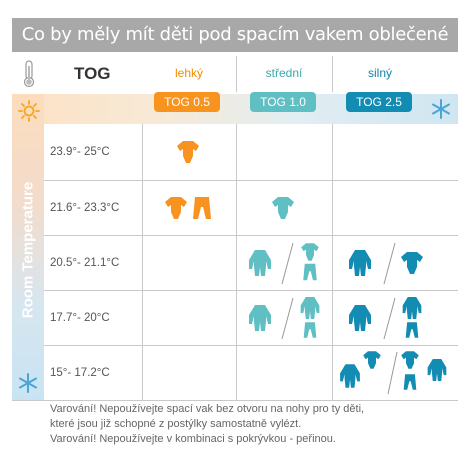 The height and width of the screenshot is (470, 470). What do you see at coordinates (85, 208) in the screenshot?
I see `temperature-row-2: 21.6°- 23.3°C` at bounding box center [85, 208].